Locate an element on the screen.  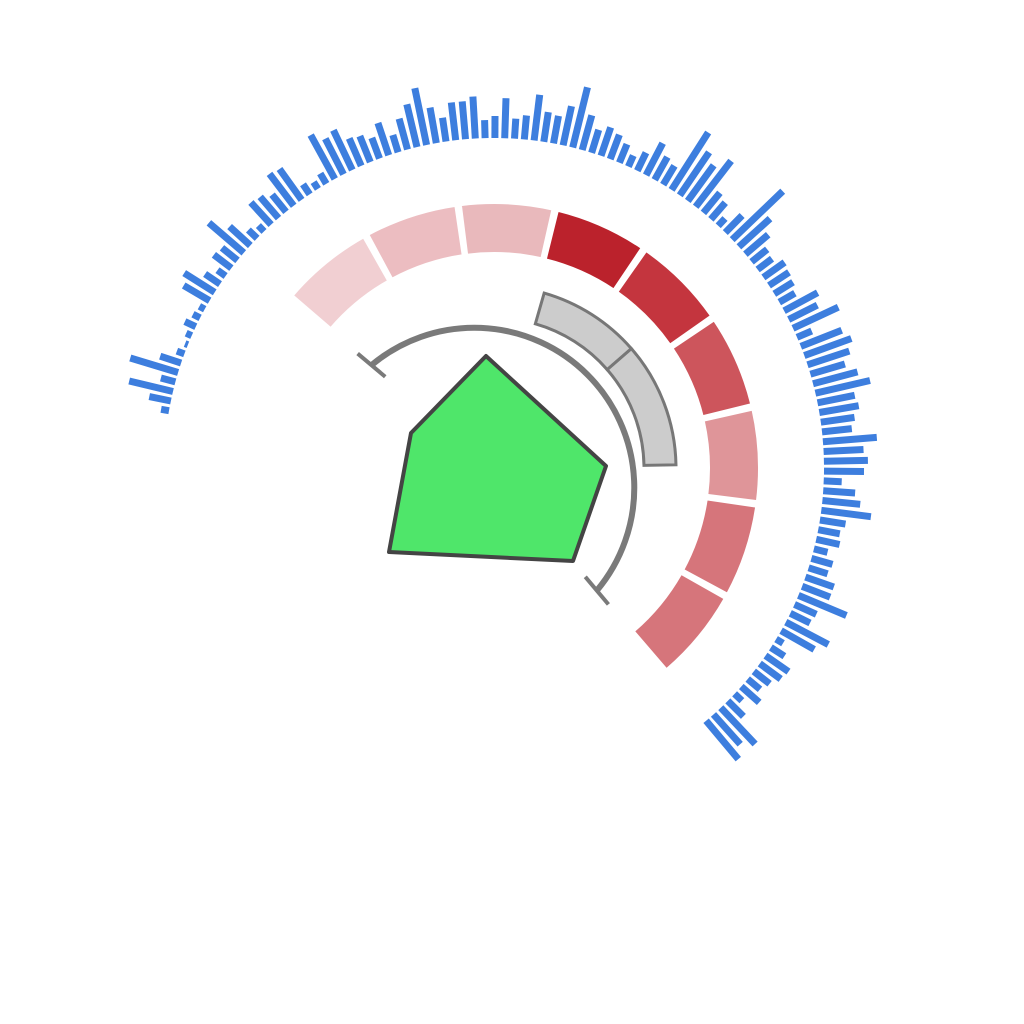
center-polygon is located at coordinates (497, 458).